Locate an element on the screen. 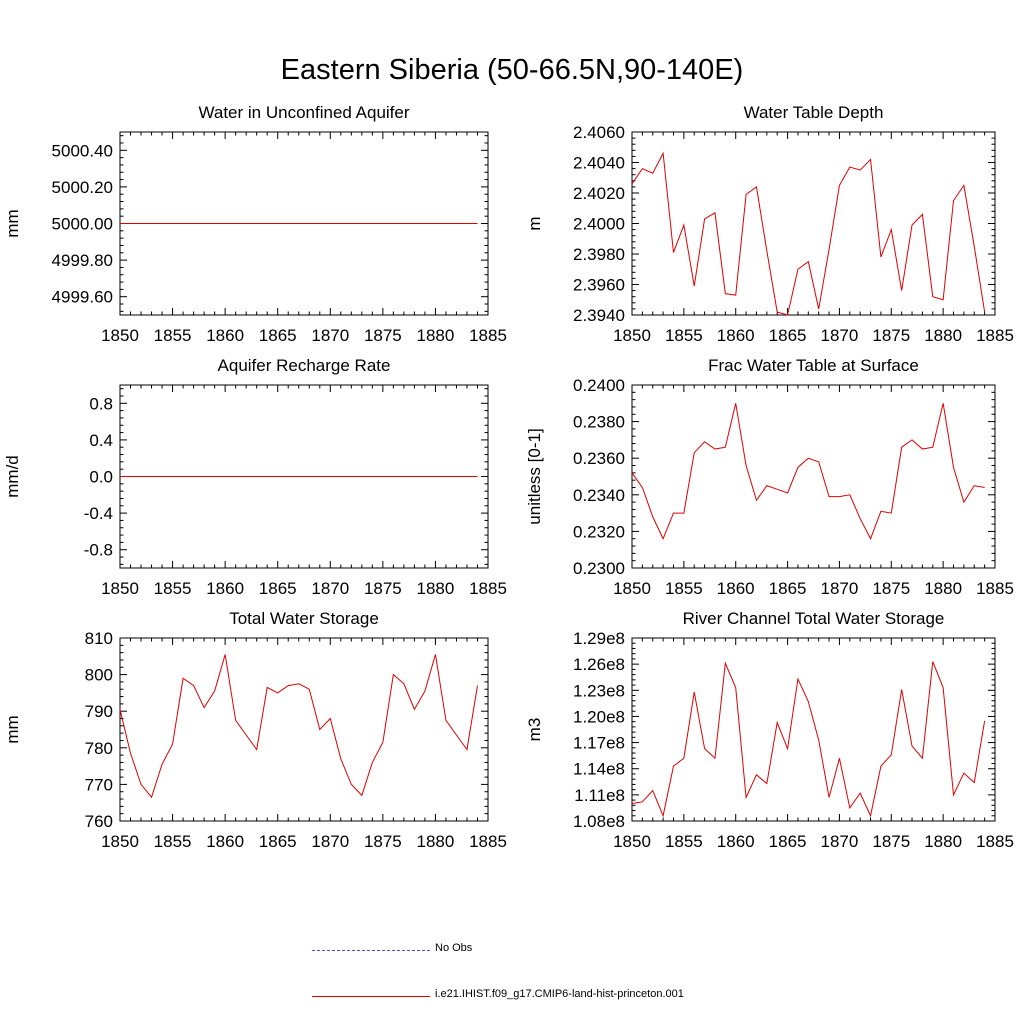 Image resolution: width=1024 pixels, height=1024 pixels. y-tick-label: 1.23e8 is located at coordinates (599, 690).